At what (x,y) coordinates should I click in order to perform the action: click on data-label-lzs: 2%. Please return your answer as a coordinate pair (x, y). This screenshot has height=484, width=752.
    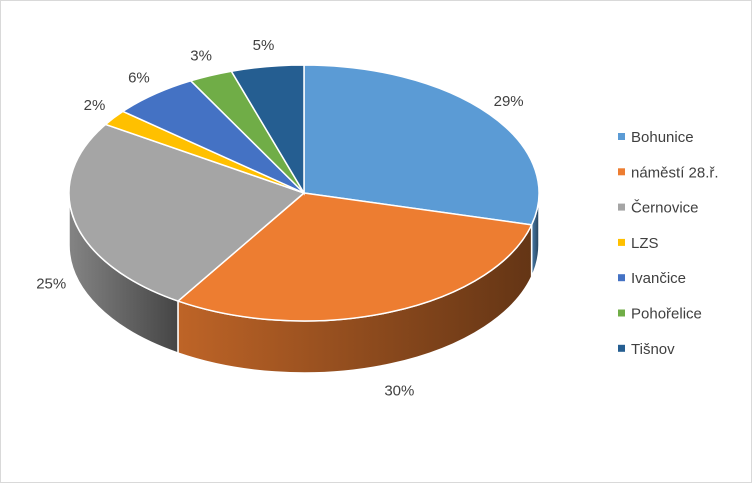
    Looking at the image, I should click on (95, 105).